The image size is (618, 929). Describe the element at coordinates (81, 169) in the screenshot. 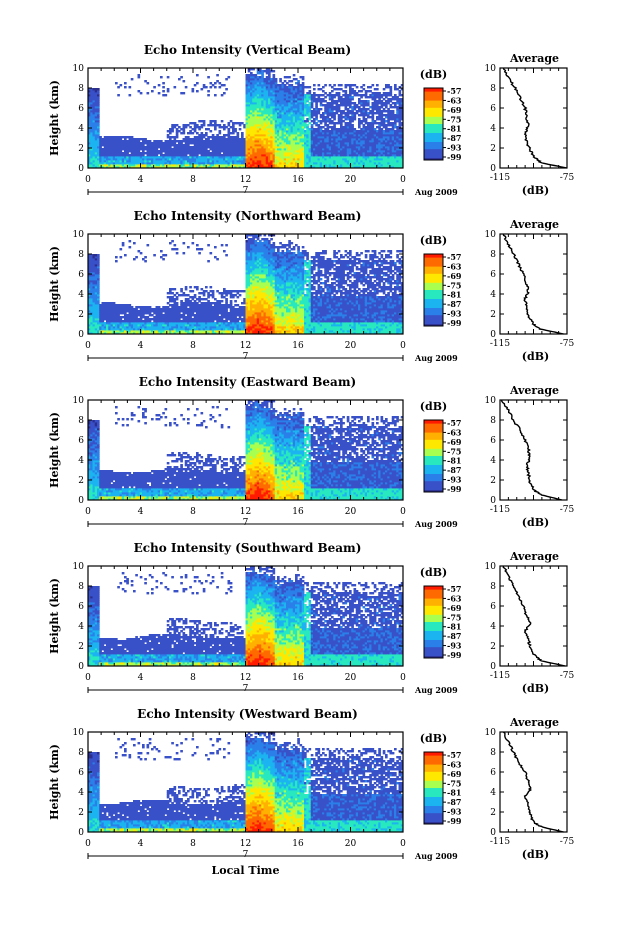

I see `y-tick-label: 0` at that location.